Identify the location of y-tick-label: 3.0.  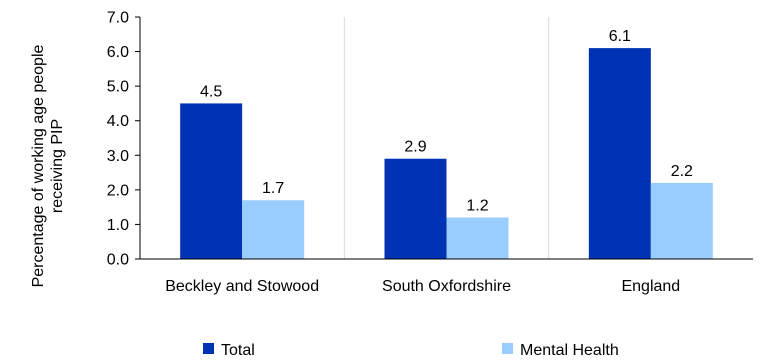
(118, 156).